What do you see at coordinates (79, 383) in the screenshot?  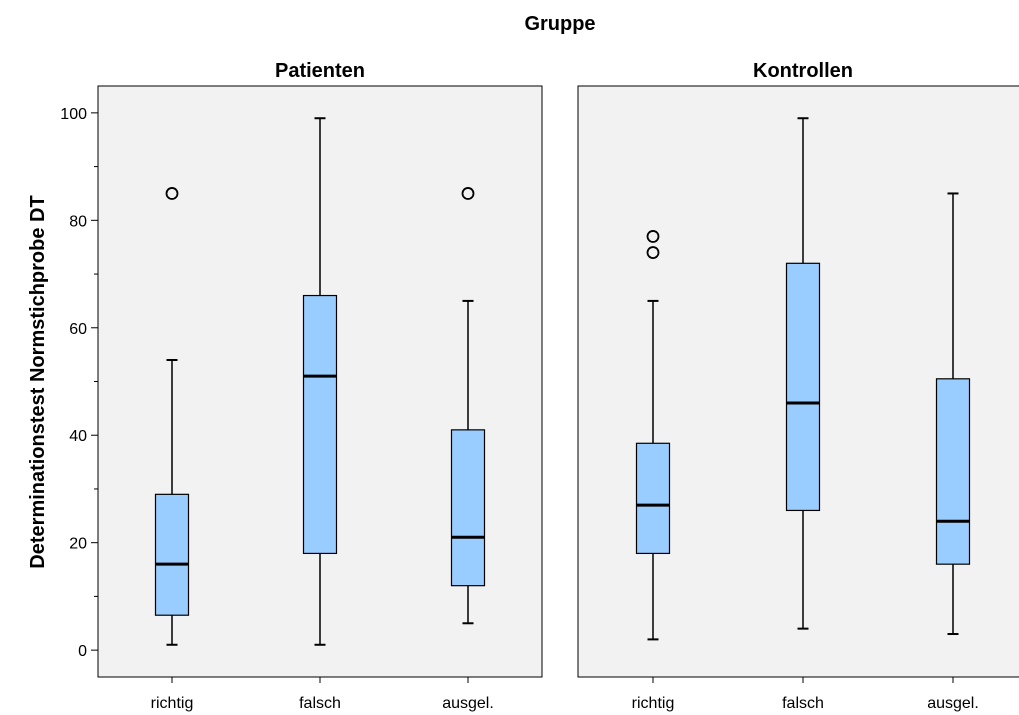 I see `y-axis: 0 20 40 60 80 100` at bounding box center [79, 383].